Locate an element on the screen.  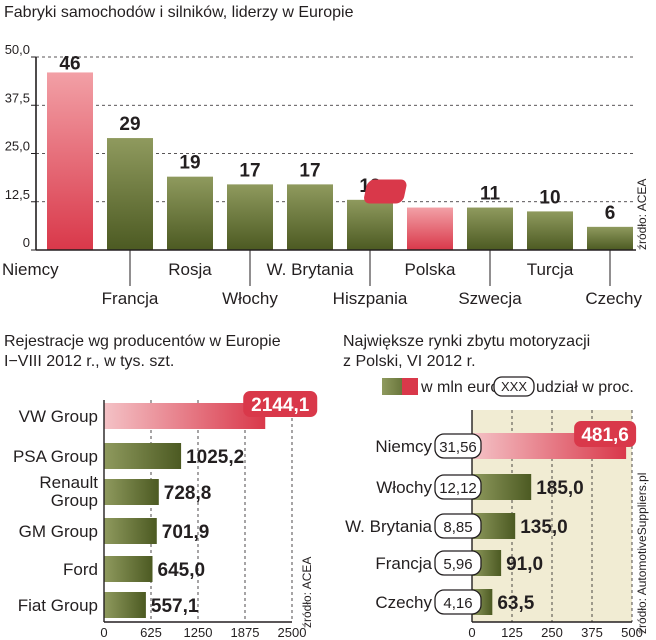
value-label-niemcy: 481,6 is located at coordinates (605, 435).